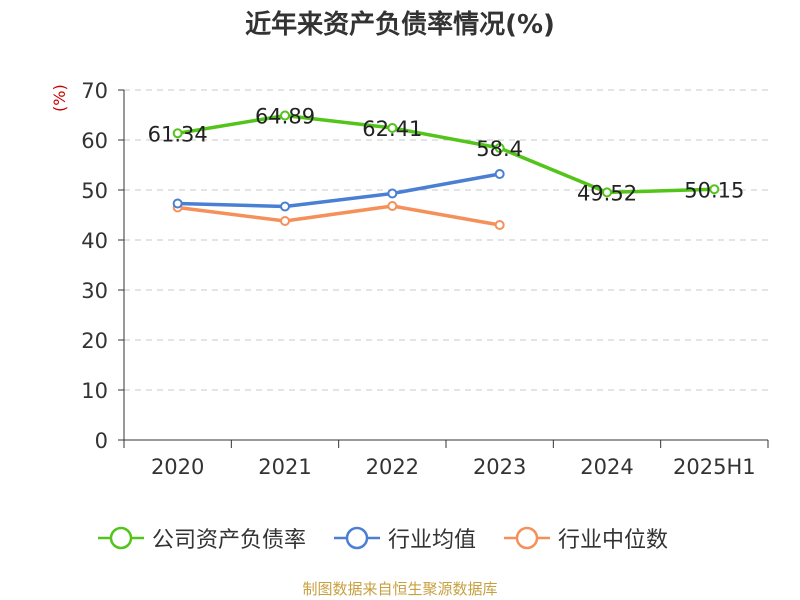 The width and height of the screenshot is (800, 600). What do you see at coordinates (94, 91) in the screenshot?
I see `y-tick-label: 70` at bounding box center [94, 91].